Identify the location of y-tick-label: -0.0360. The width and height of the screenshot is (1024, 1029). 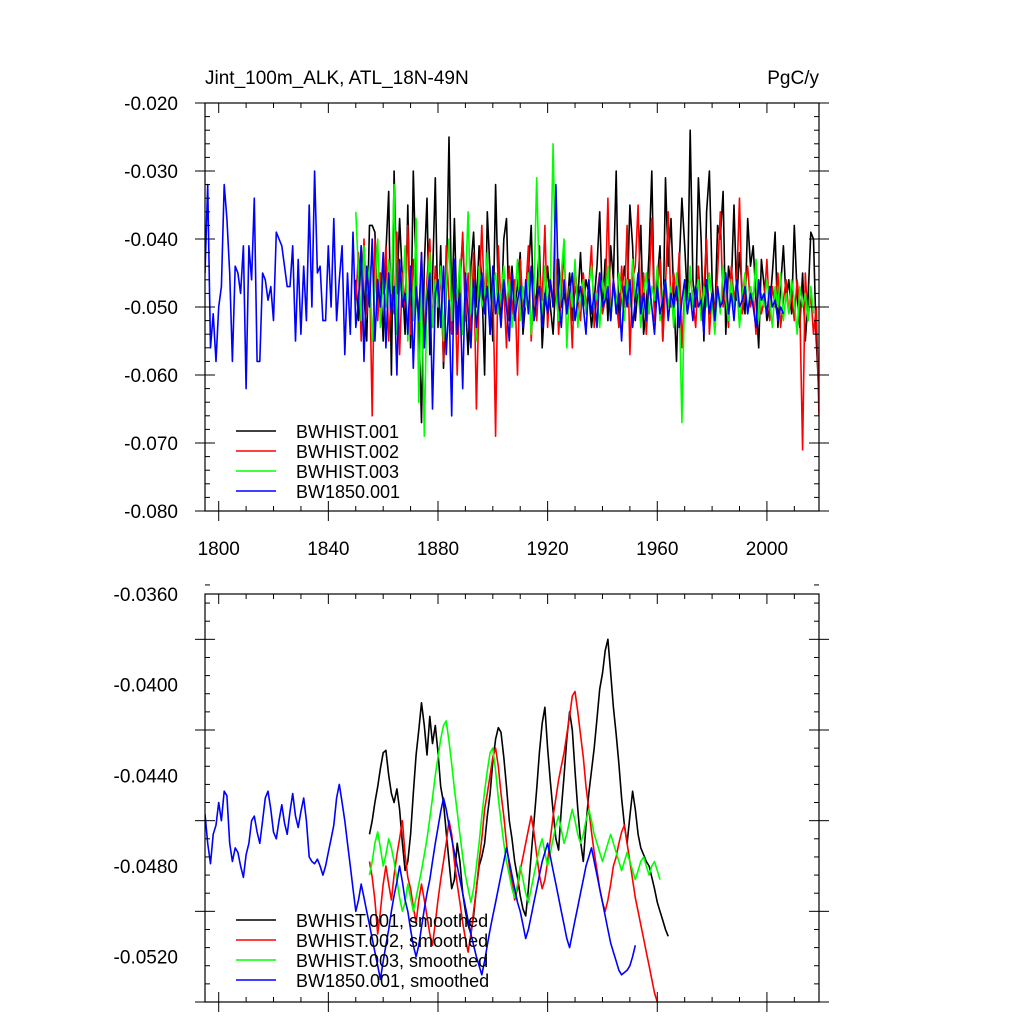
(146, 595).